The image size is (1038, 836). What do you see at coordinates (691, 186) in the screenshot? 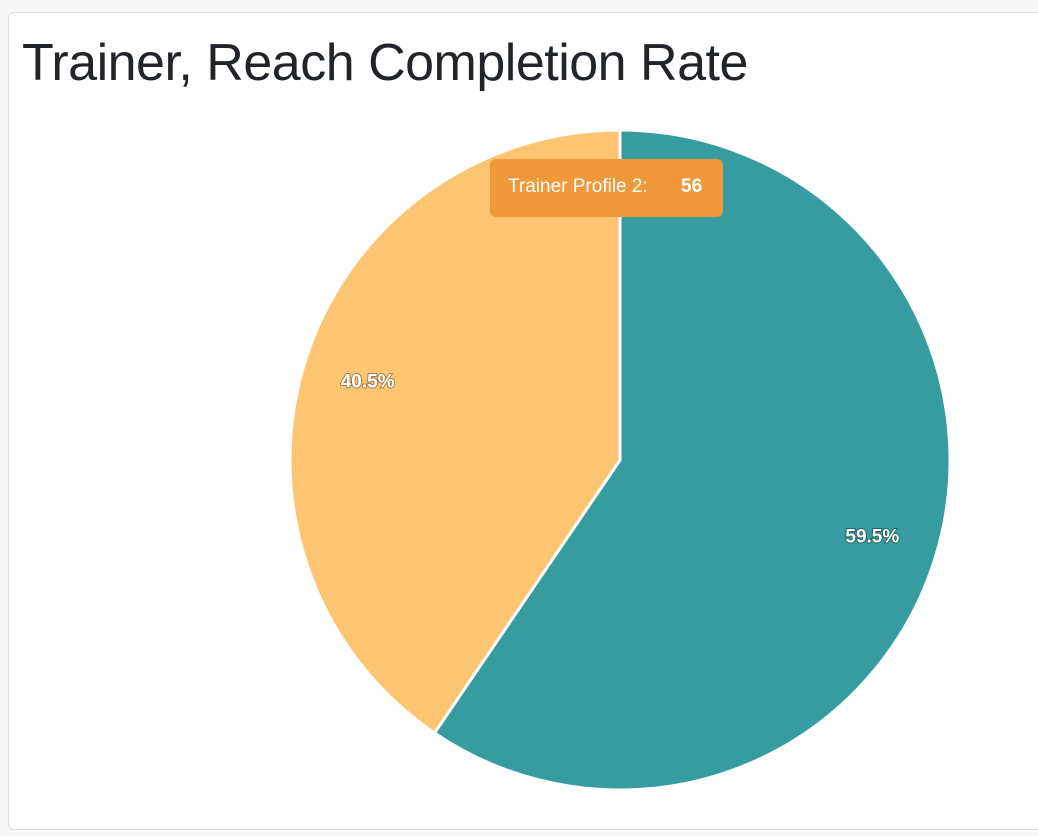
I see `tooltip-value: 56` at bounding box center [691, 186].